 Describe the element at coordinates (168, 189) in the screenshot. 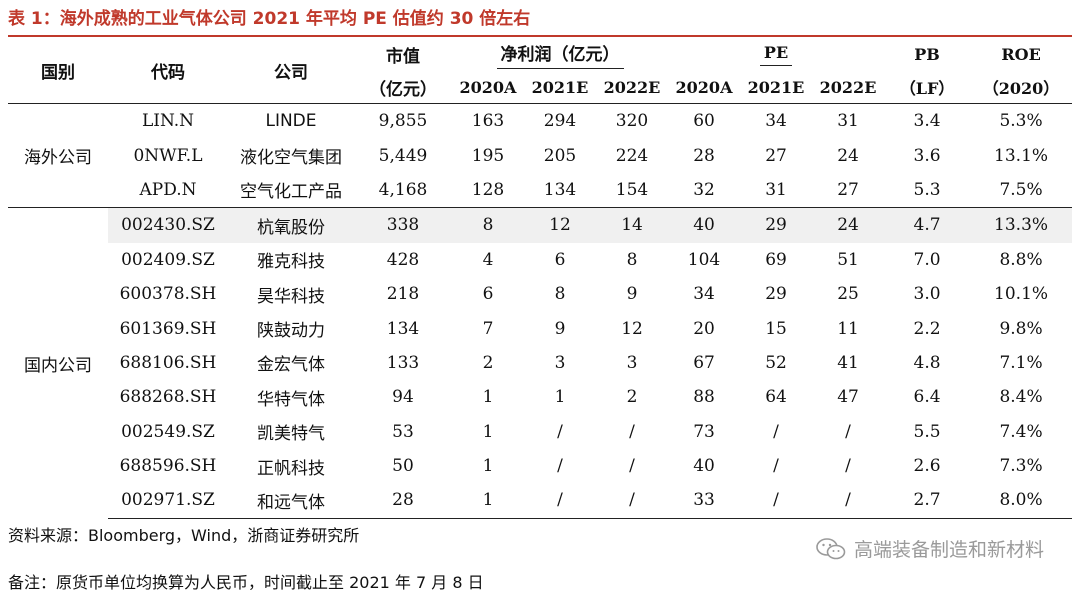

I see `cell-code: APD.N` at that location.